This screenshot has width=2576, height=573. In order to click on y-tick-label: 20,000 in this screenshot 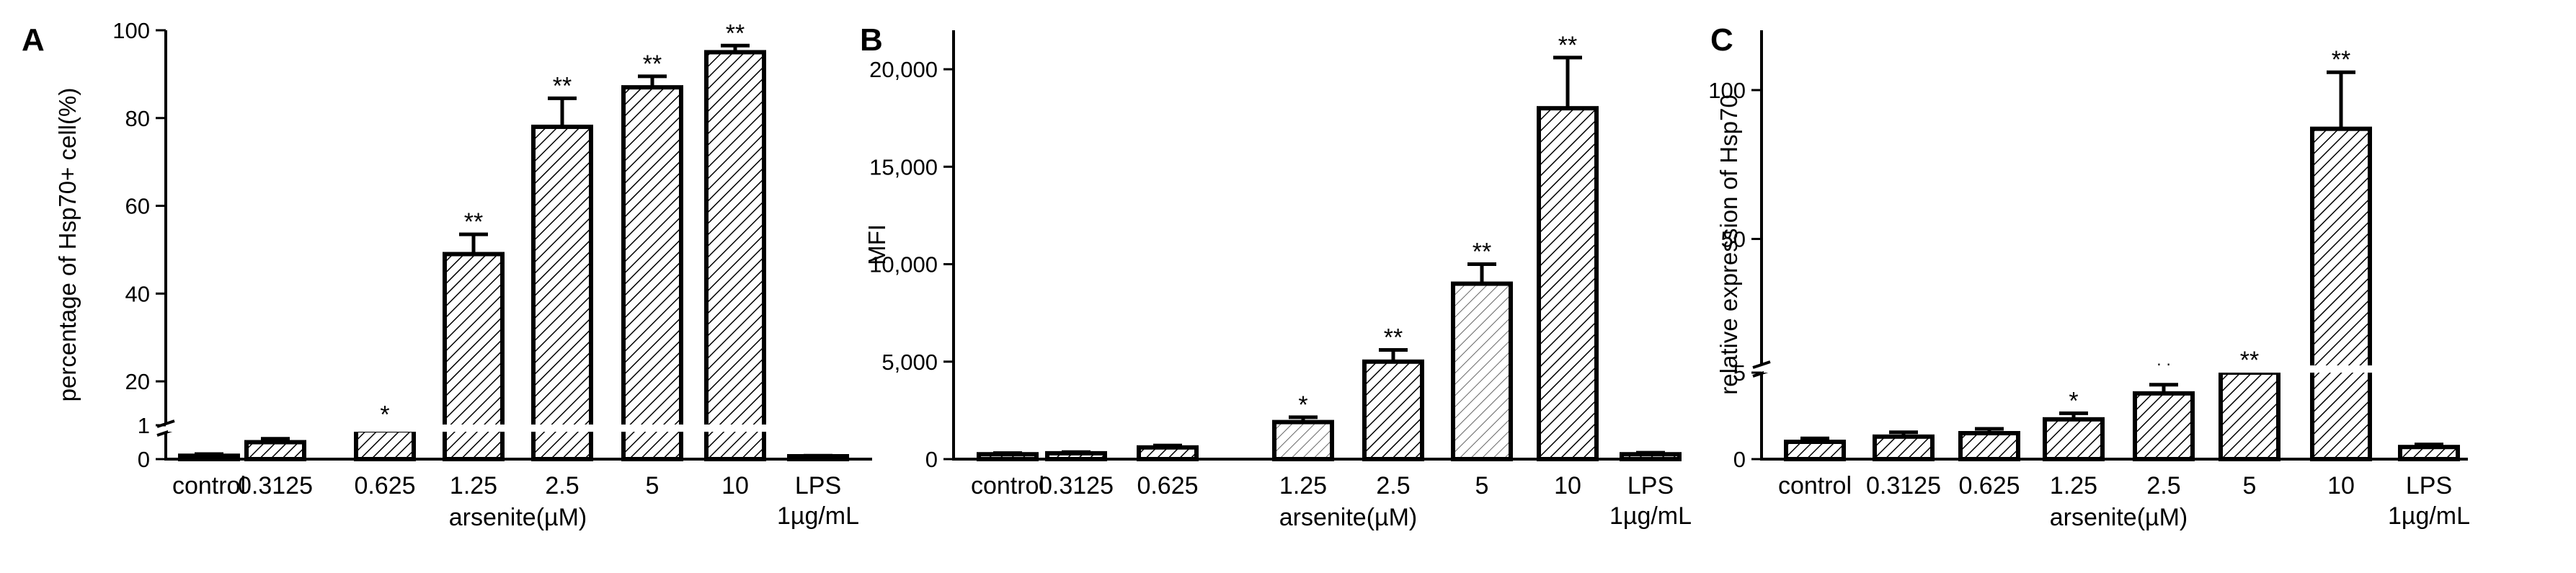, I will do `click(904, 69)`.